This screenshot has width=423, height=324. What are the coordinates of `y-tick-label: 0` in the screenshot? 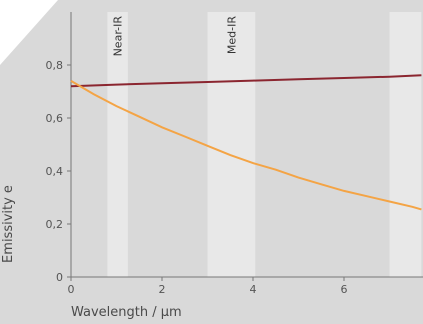 It's located at (59, 277).